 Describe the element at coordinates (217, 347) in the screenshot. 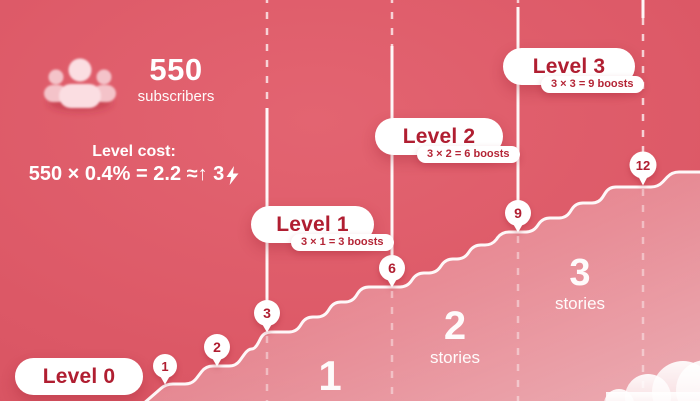

I see `pin-2-label: 2` at that location.